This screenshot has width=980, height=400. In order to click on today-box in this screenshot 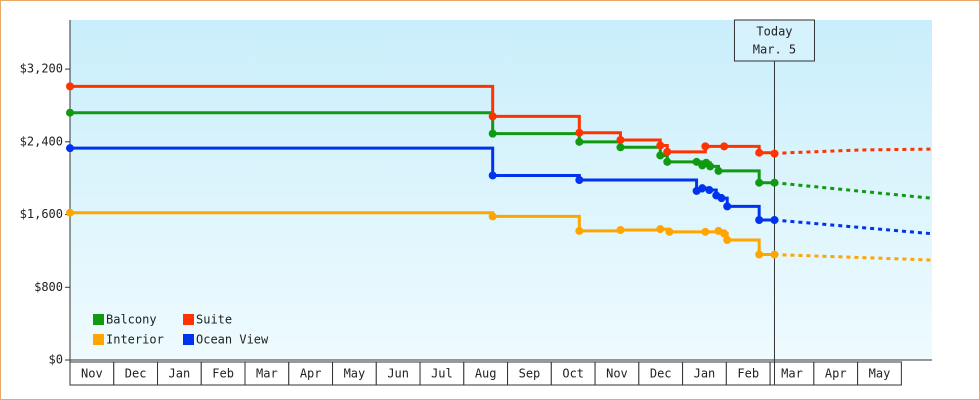, I will do `click(774, 40)`.